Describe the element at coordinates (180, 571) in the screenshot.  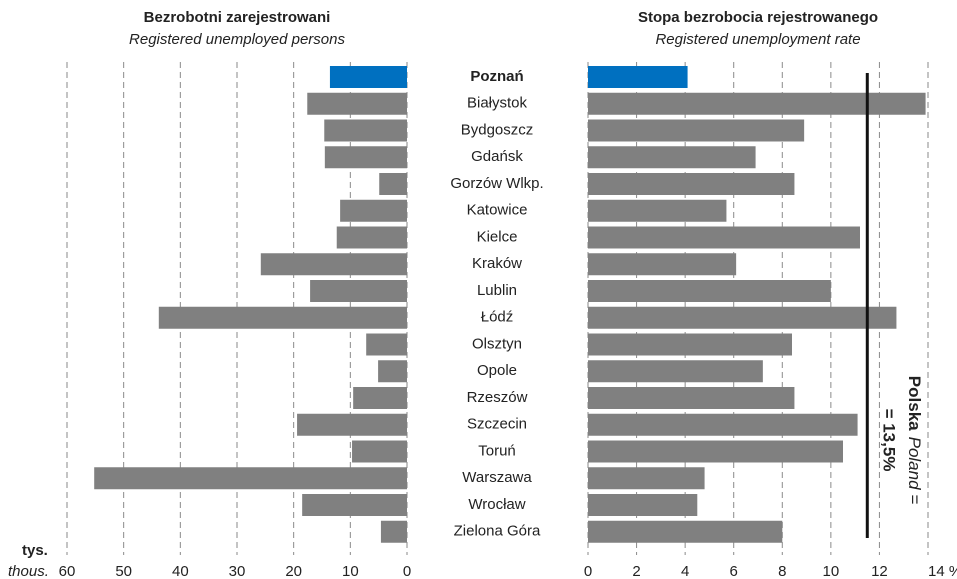
I see `x-tick-label: 40` at that location.